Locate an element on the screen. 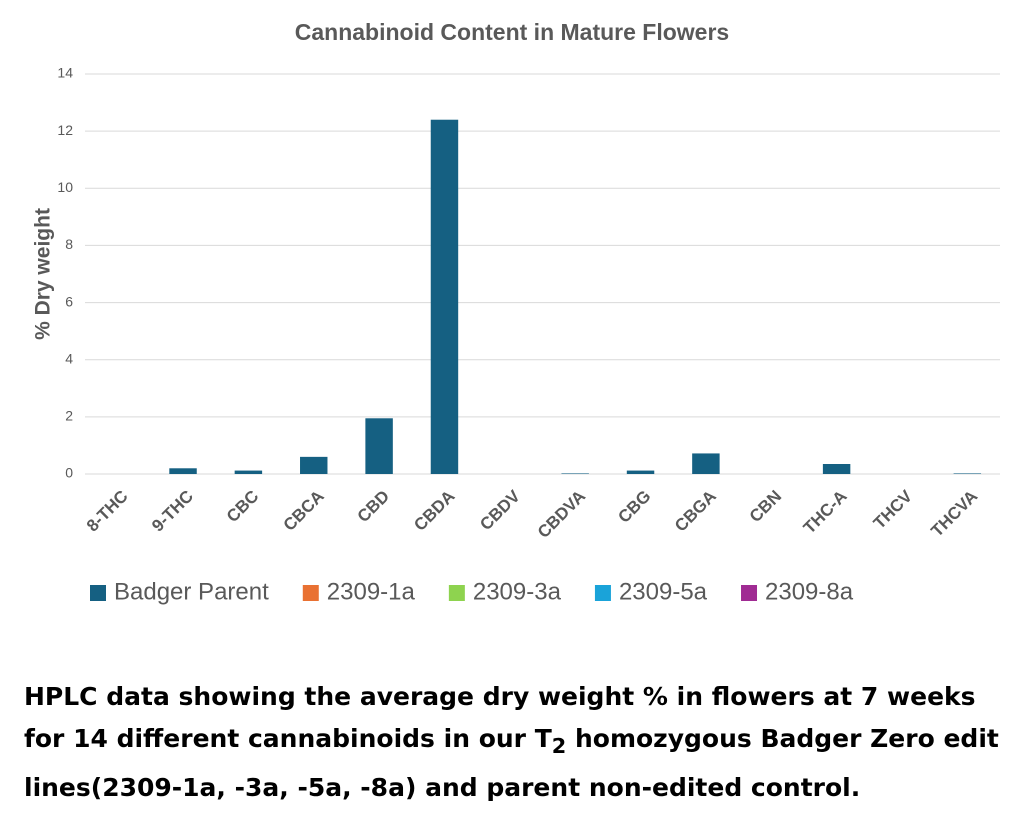  legend-label: 2309-5a is located at coordinates (663, 591).